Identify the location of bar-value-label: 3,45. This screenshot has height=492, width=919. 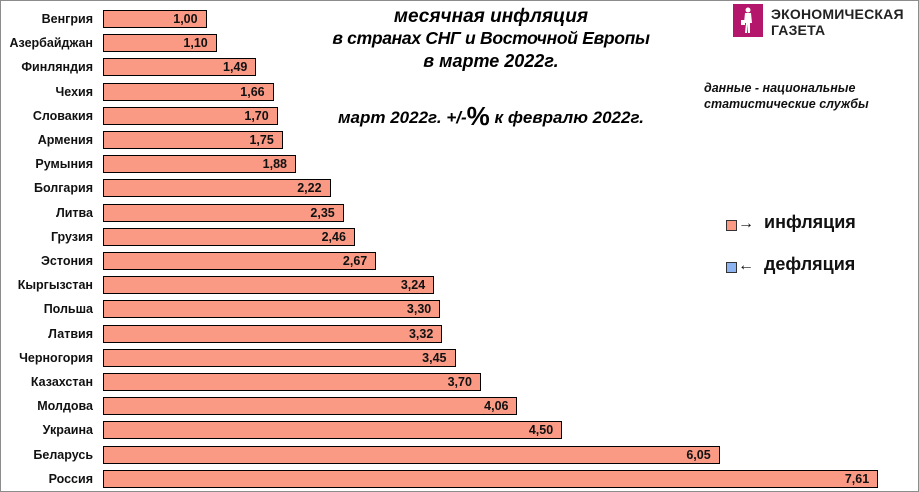
(434, 357).